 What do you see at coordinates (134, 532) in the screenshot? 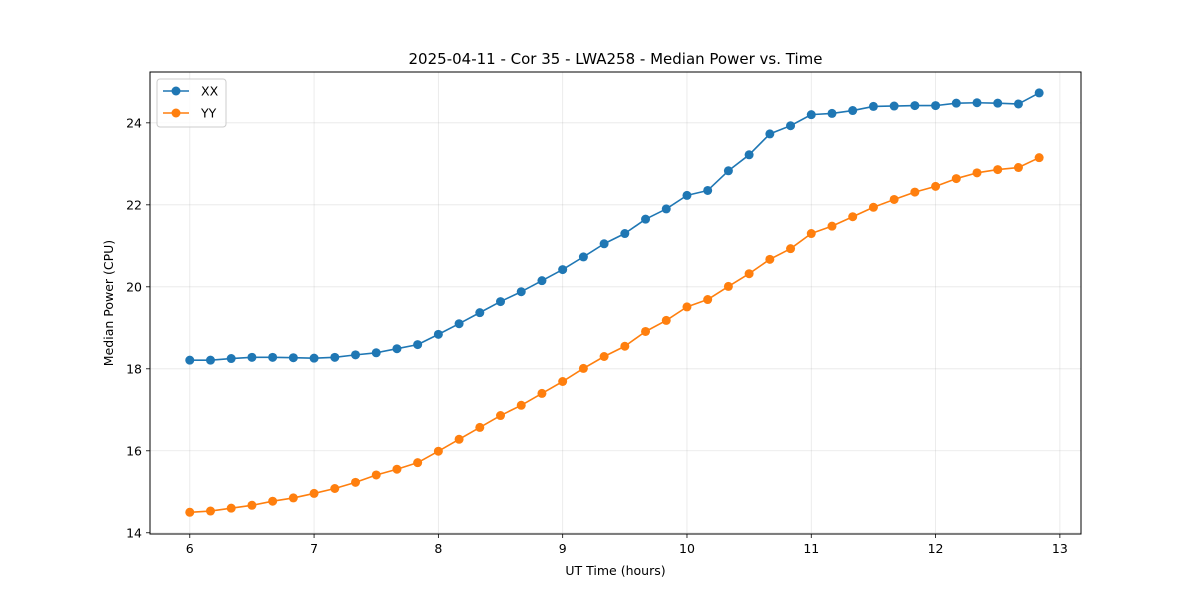
I see `y-tick-label: 14` at bounding box center [134, 532].